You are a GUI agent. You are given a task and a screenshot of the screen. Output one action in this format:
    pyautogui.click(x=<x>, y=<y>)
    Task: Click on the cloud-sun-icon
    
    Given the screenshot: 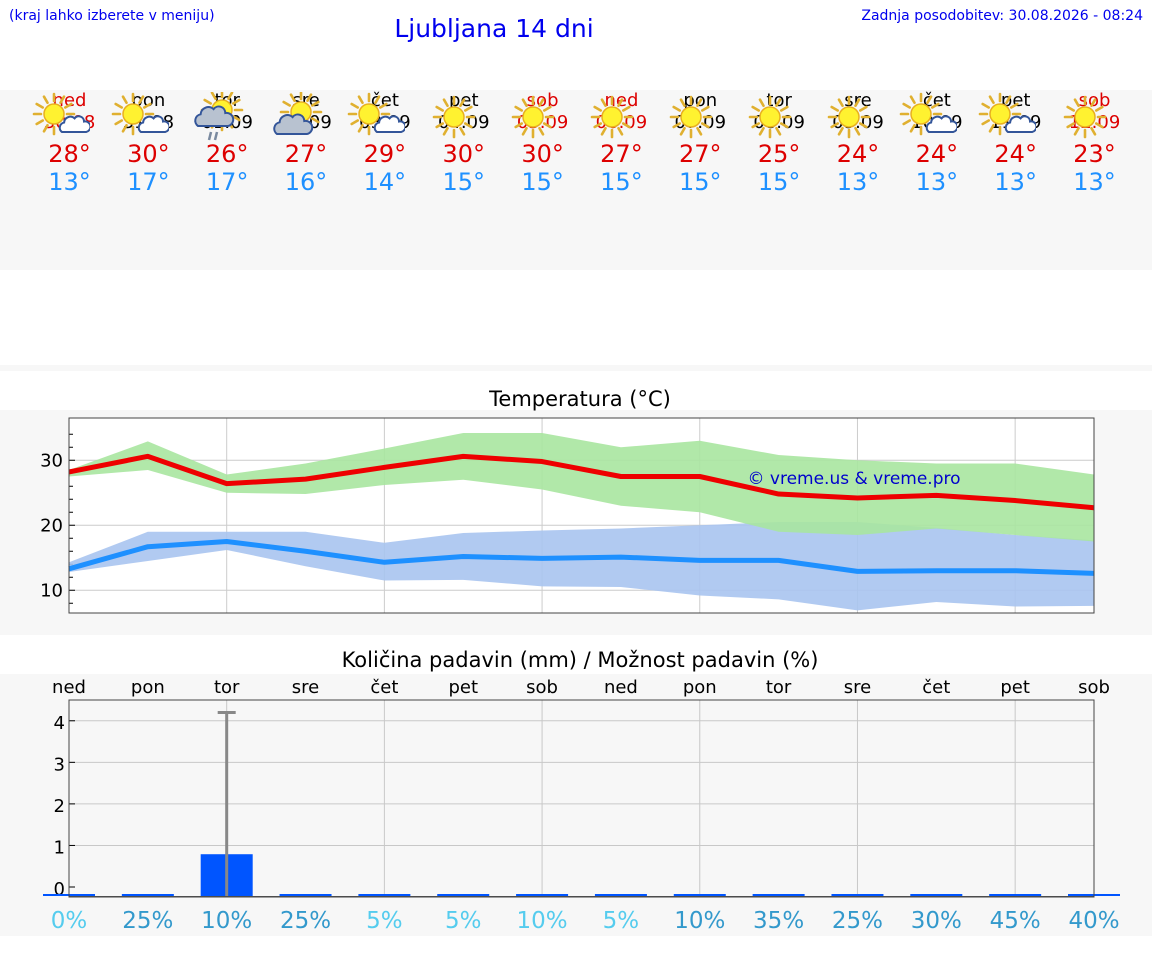 What is the action you would take?
    pyautogui.click(x=297, y=113)
    